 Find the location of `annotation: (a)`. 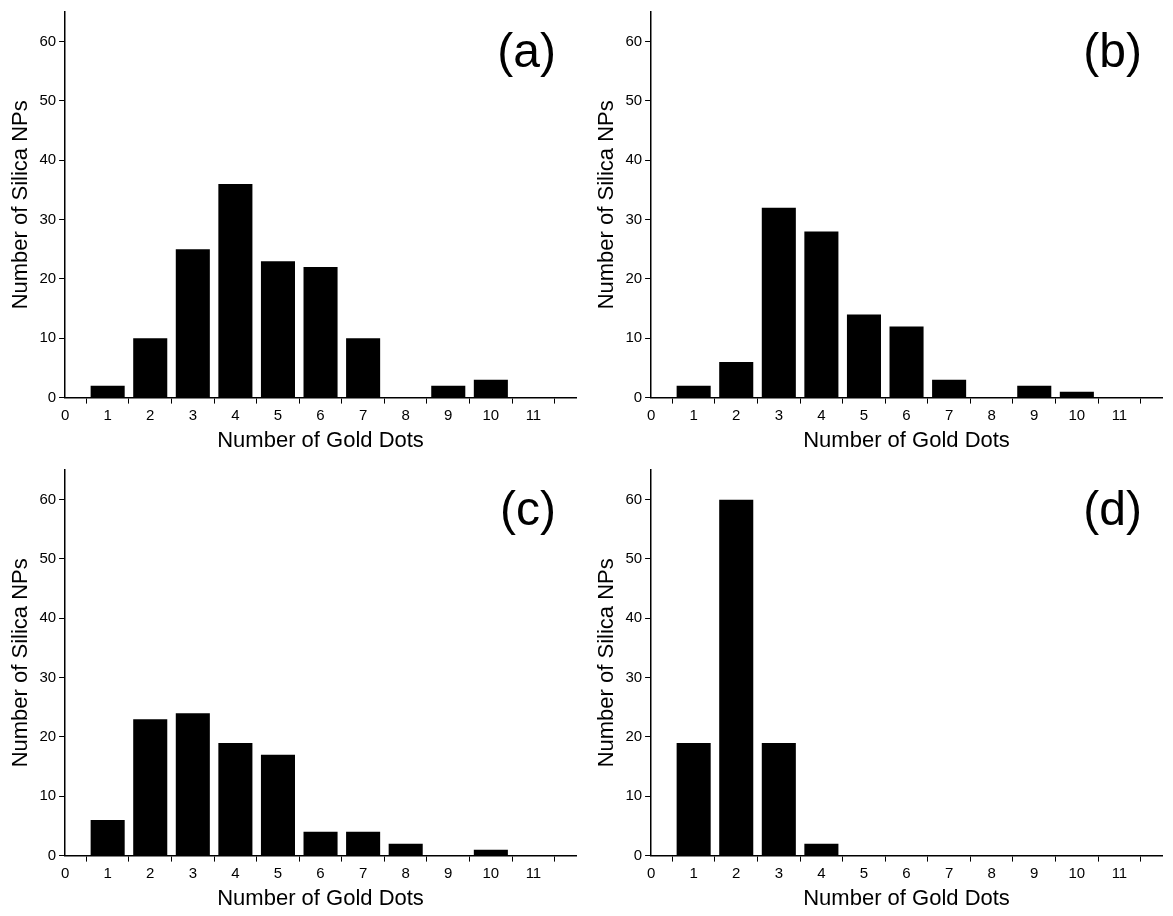

annotation: (a) is located at coordinates (526, 51).